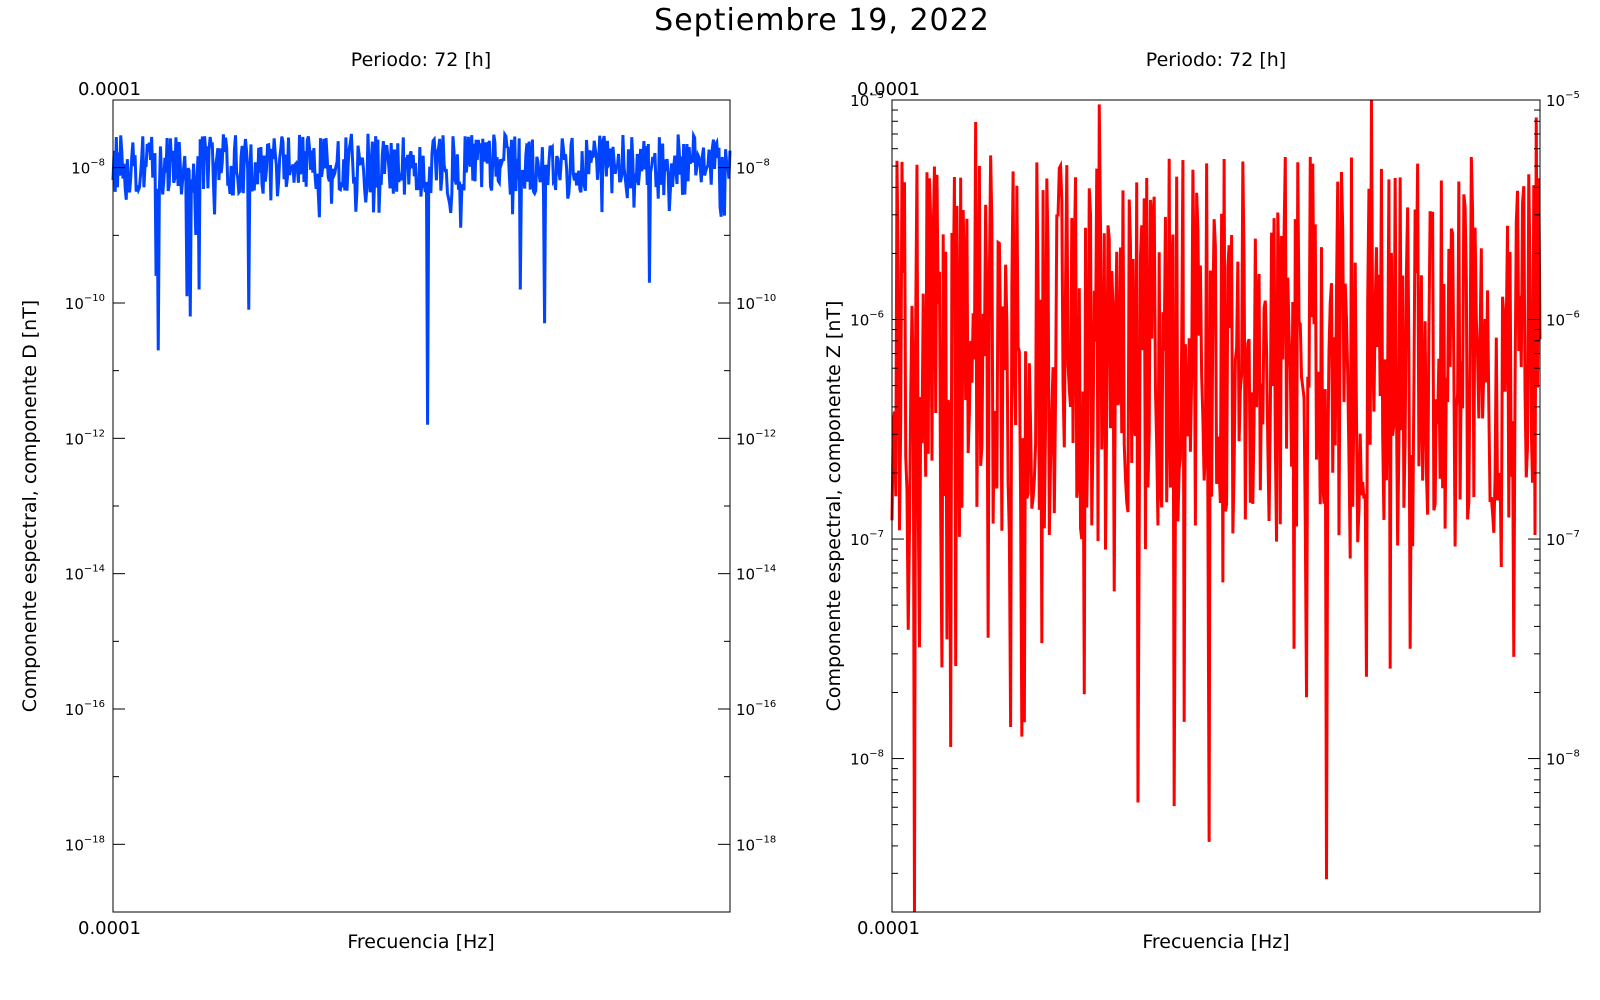  Describe the element at coordinates (867, 100) in the screenshot. I see `y-tick-label-left: 10⁻⁵` at that location.